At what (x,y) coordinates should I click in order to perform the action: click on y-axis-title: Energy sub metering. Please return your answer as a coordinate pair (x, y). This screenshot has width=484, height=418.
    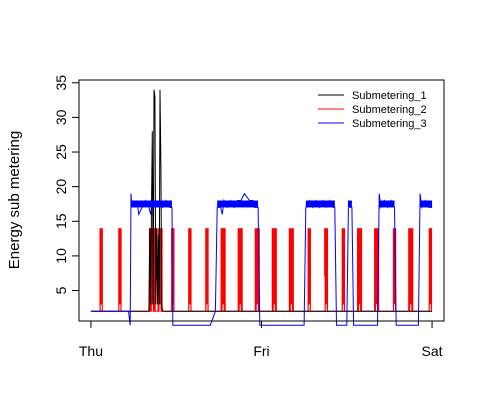
    Looking at the image, I should click on (14, 200).